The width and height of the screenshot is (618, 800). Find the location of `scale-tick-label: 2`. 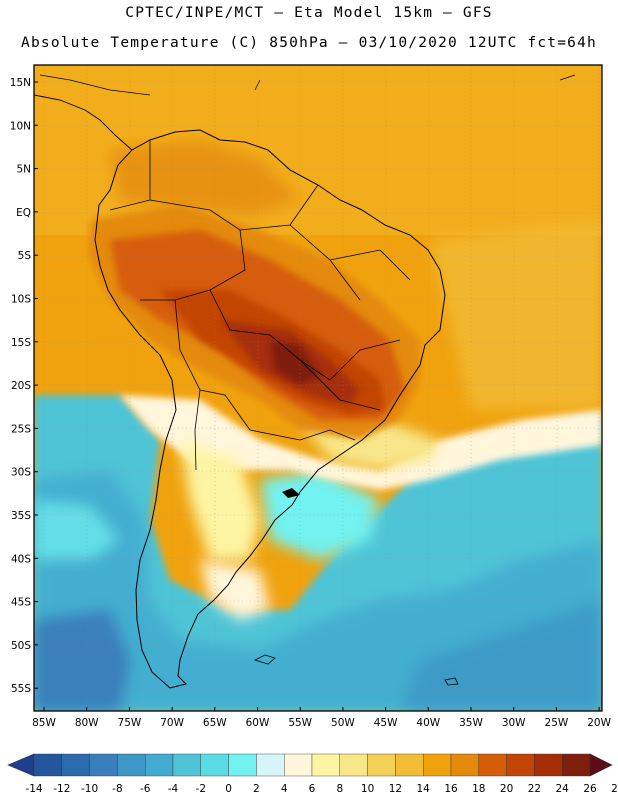

scale-tick-label: 2 is located at coordinates (256, 789).